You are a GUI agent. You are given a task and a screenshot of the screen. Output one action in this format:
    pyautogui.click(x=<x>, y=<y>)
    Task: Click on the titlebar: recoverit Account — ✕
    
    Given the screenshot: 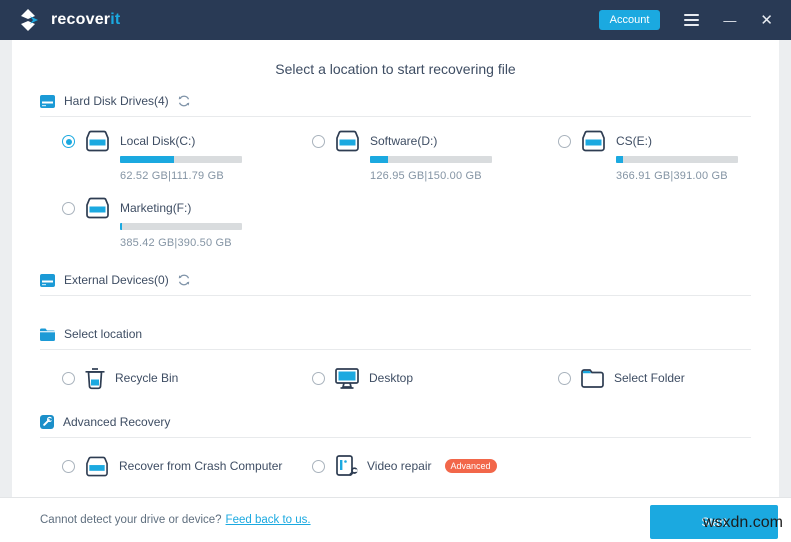 What is the action you would take?
    pyautogui.click(x=395, y=20)
    